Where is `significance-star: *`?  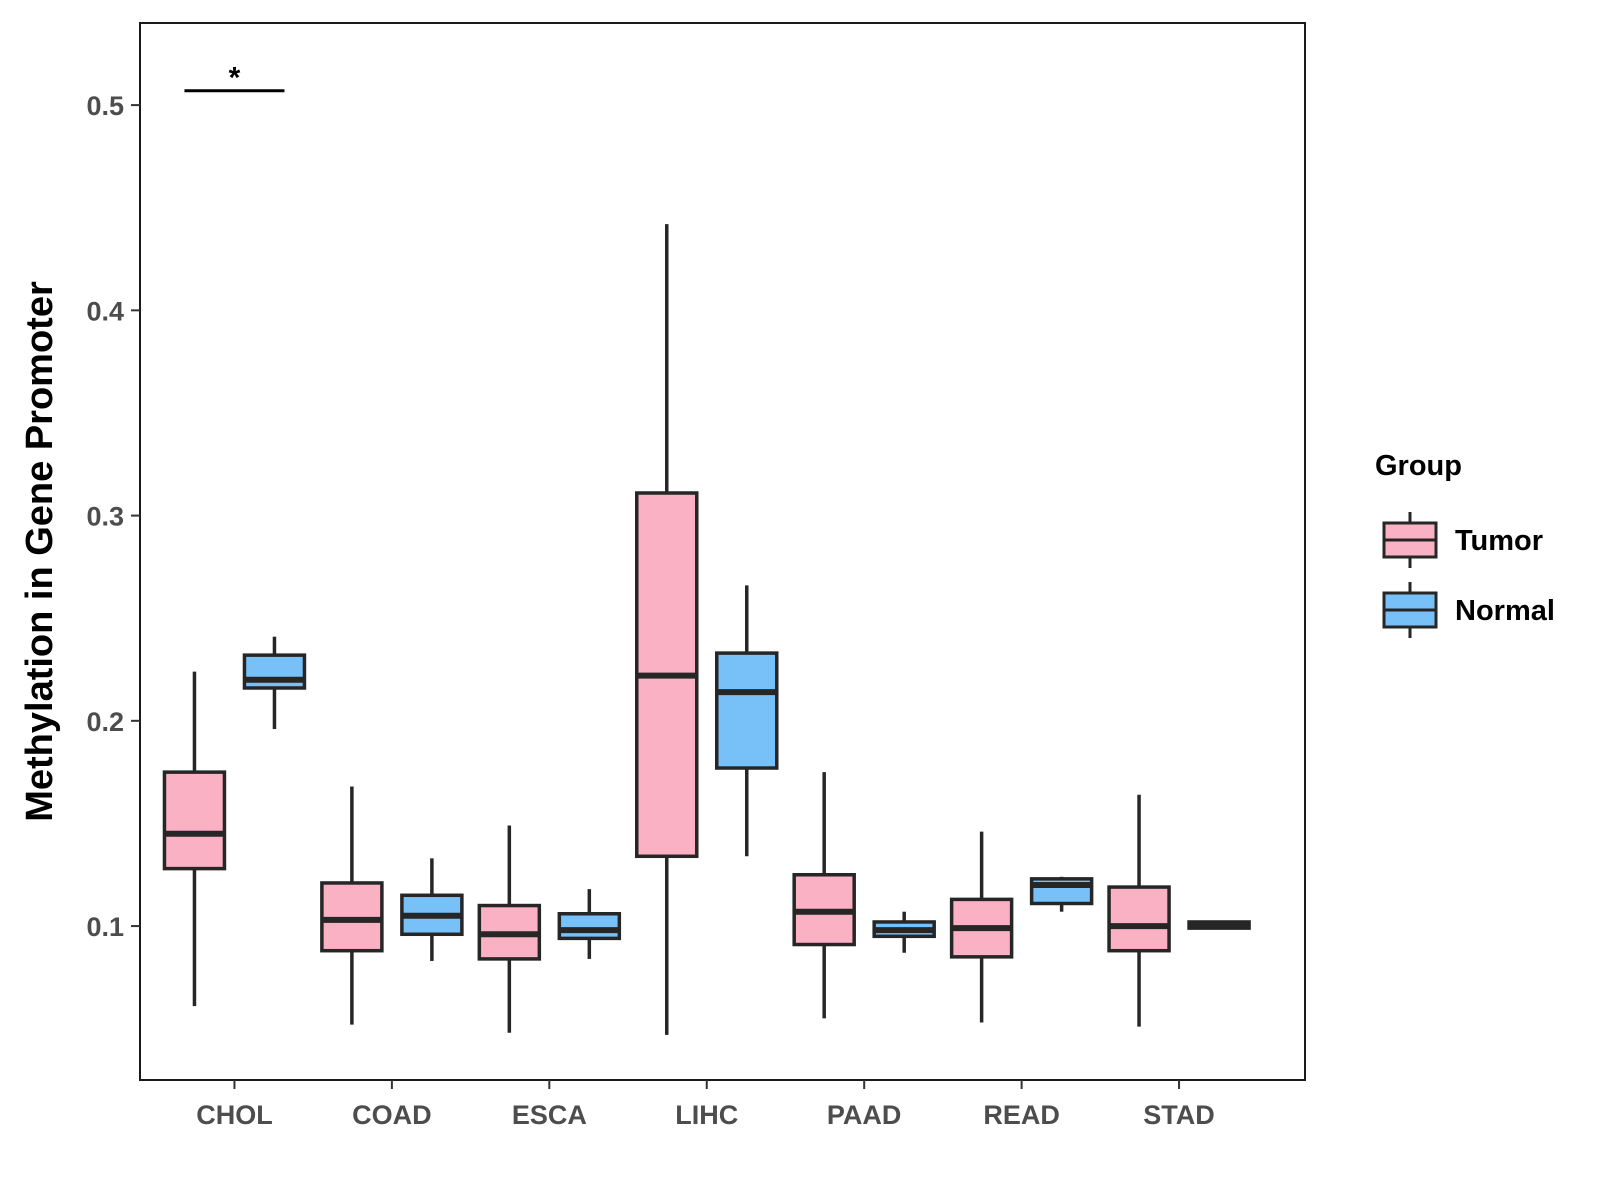
significance-star: * is located at coordinates (235, 78).